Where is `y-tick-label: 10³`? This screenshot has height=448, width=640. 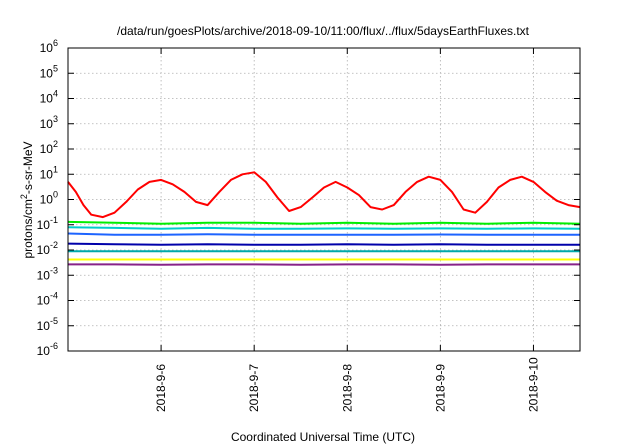 y-tick-label: 10³ is located at coordinates (49, 122).